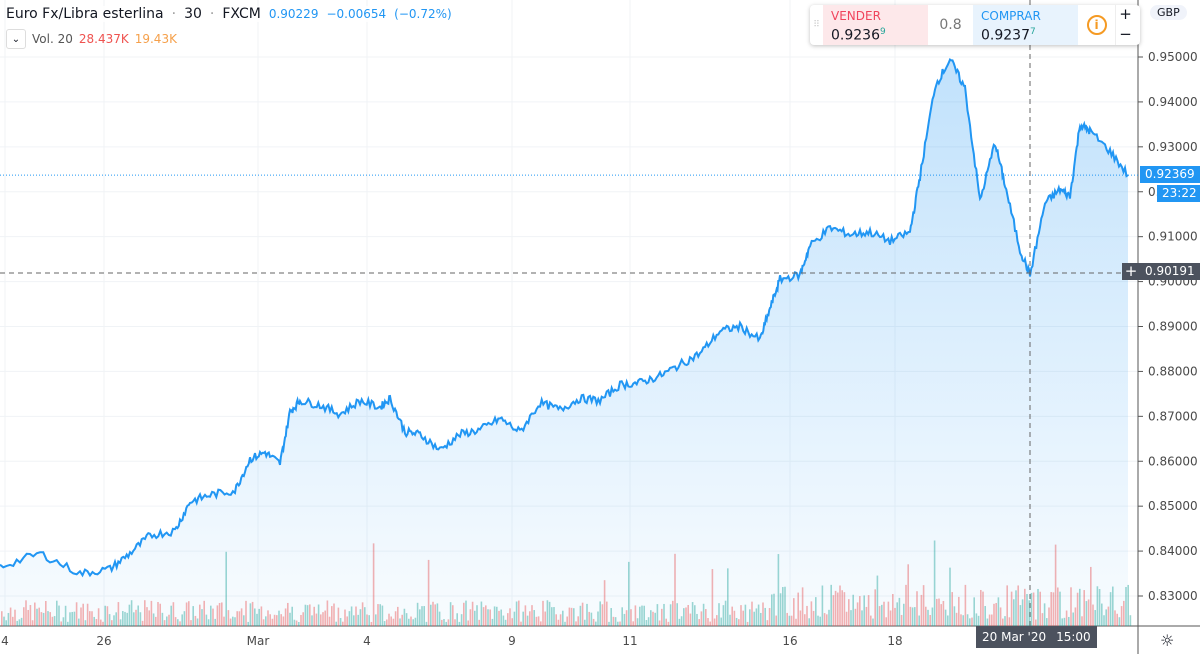 Image resolution: width=1200 pixels, height=654 pixels. What do you see at coordinates (1005, 35) in the screenshot?
I see `buy-price: 0.9237` at bounding box center [1005, 35].